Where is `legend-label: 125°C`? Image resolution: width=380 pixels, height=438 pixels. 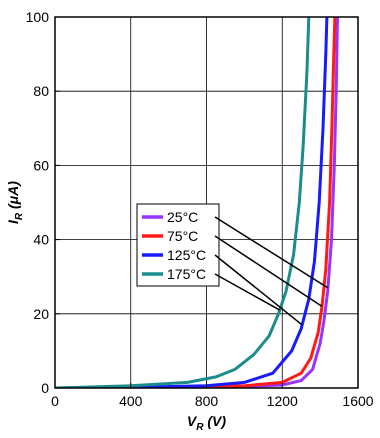 legend-label: 125°C is located at coordinates (186, 255).